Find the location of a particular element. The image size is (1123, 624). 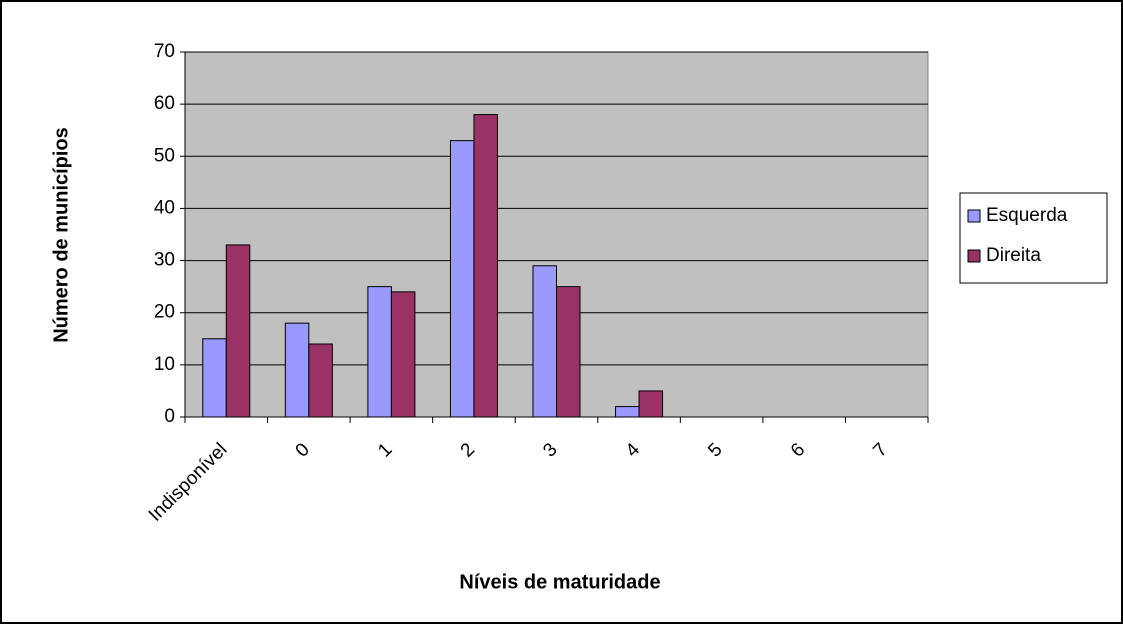

y-tick-label: 30 is located at coordinates (164, 260).